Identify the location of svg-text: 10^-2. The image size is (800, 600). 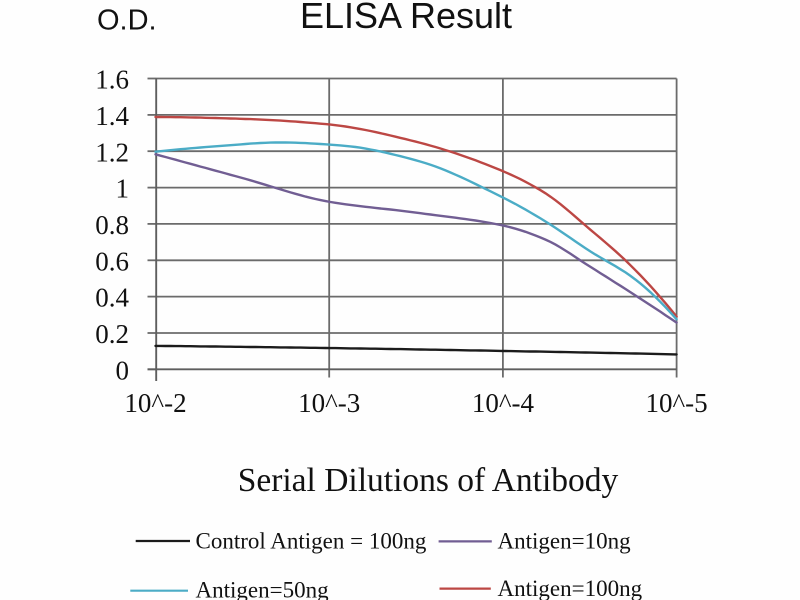
(155, 403).